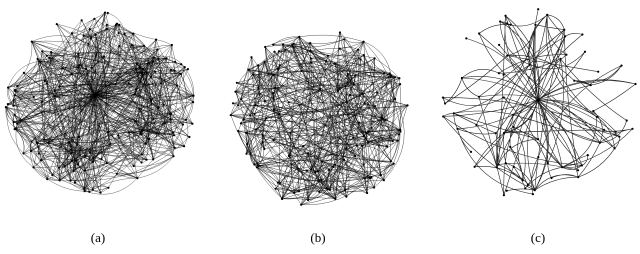 The image size is (640, 254). What do you see at coordinates (317, 237) in the screenshot?
I see `caption: (b)` at bounding box center [317, 237].